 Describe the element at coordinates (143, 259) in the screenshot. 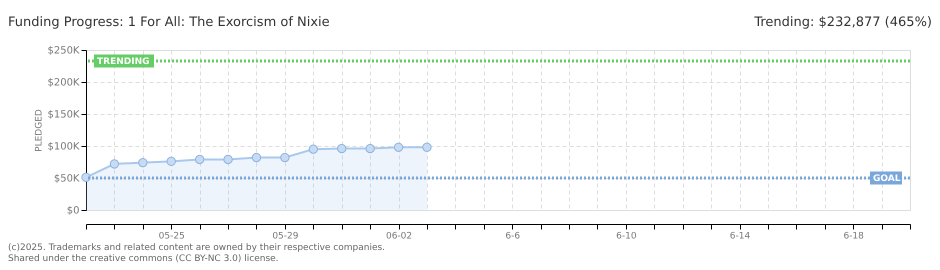

I see `text: Shared under the creative commons (CC BY-NC 3.0) license.` at that location.